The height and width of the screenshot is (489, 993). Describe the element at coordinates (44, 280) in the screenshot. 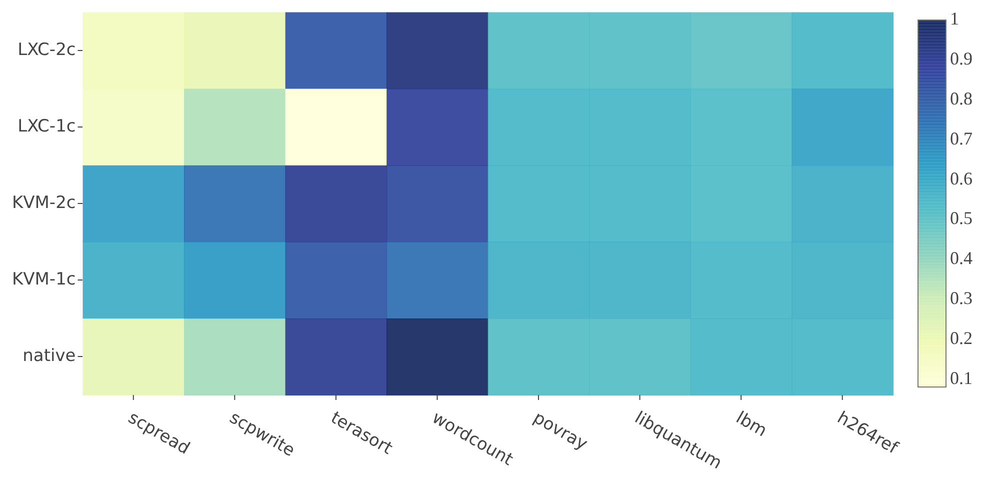

I see `y-tick-label: KVM-1c` at that location.